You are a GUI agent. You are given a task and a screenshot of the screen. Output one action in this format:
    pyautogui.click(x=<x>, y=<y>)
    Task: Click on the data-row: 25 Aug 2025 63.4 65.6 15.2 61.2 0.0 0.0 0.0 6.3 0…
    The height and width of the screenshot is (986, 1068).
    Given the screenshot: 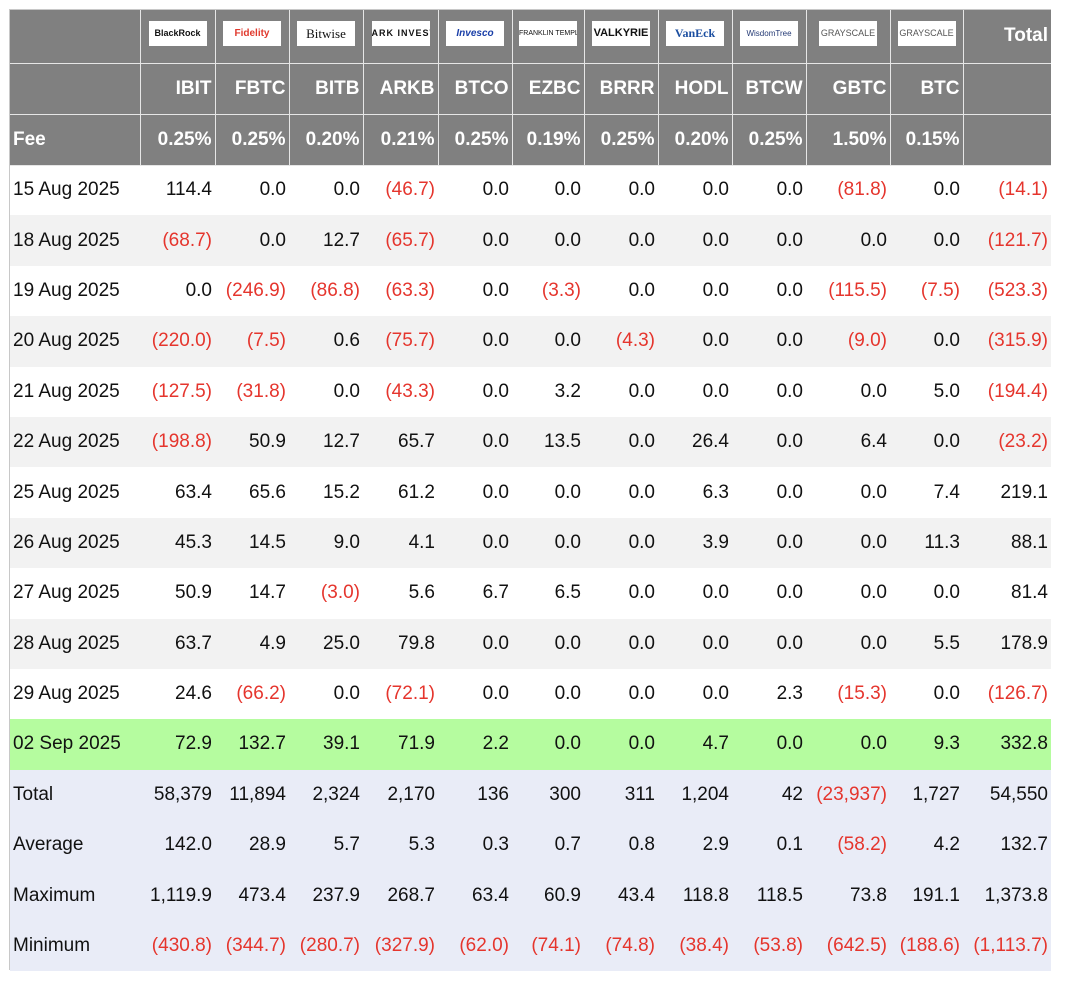 What is the action you would take?
    pyautogui.click(x=530, y=492)
    